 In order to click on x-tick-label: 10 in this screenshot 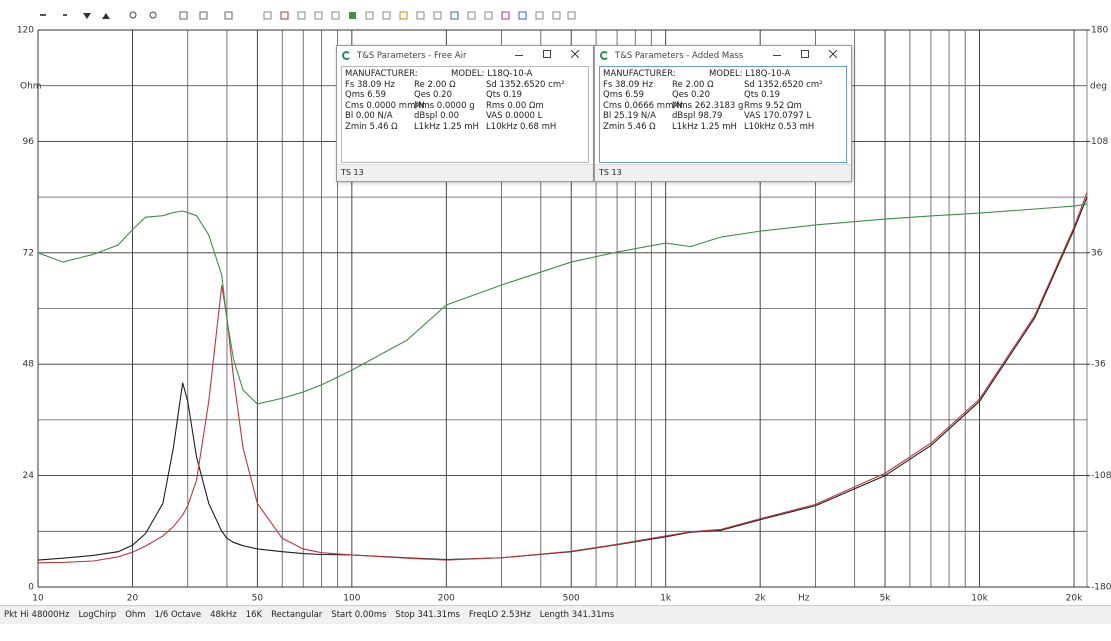, I will do `click(38, 599)`.